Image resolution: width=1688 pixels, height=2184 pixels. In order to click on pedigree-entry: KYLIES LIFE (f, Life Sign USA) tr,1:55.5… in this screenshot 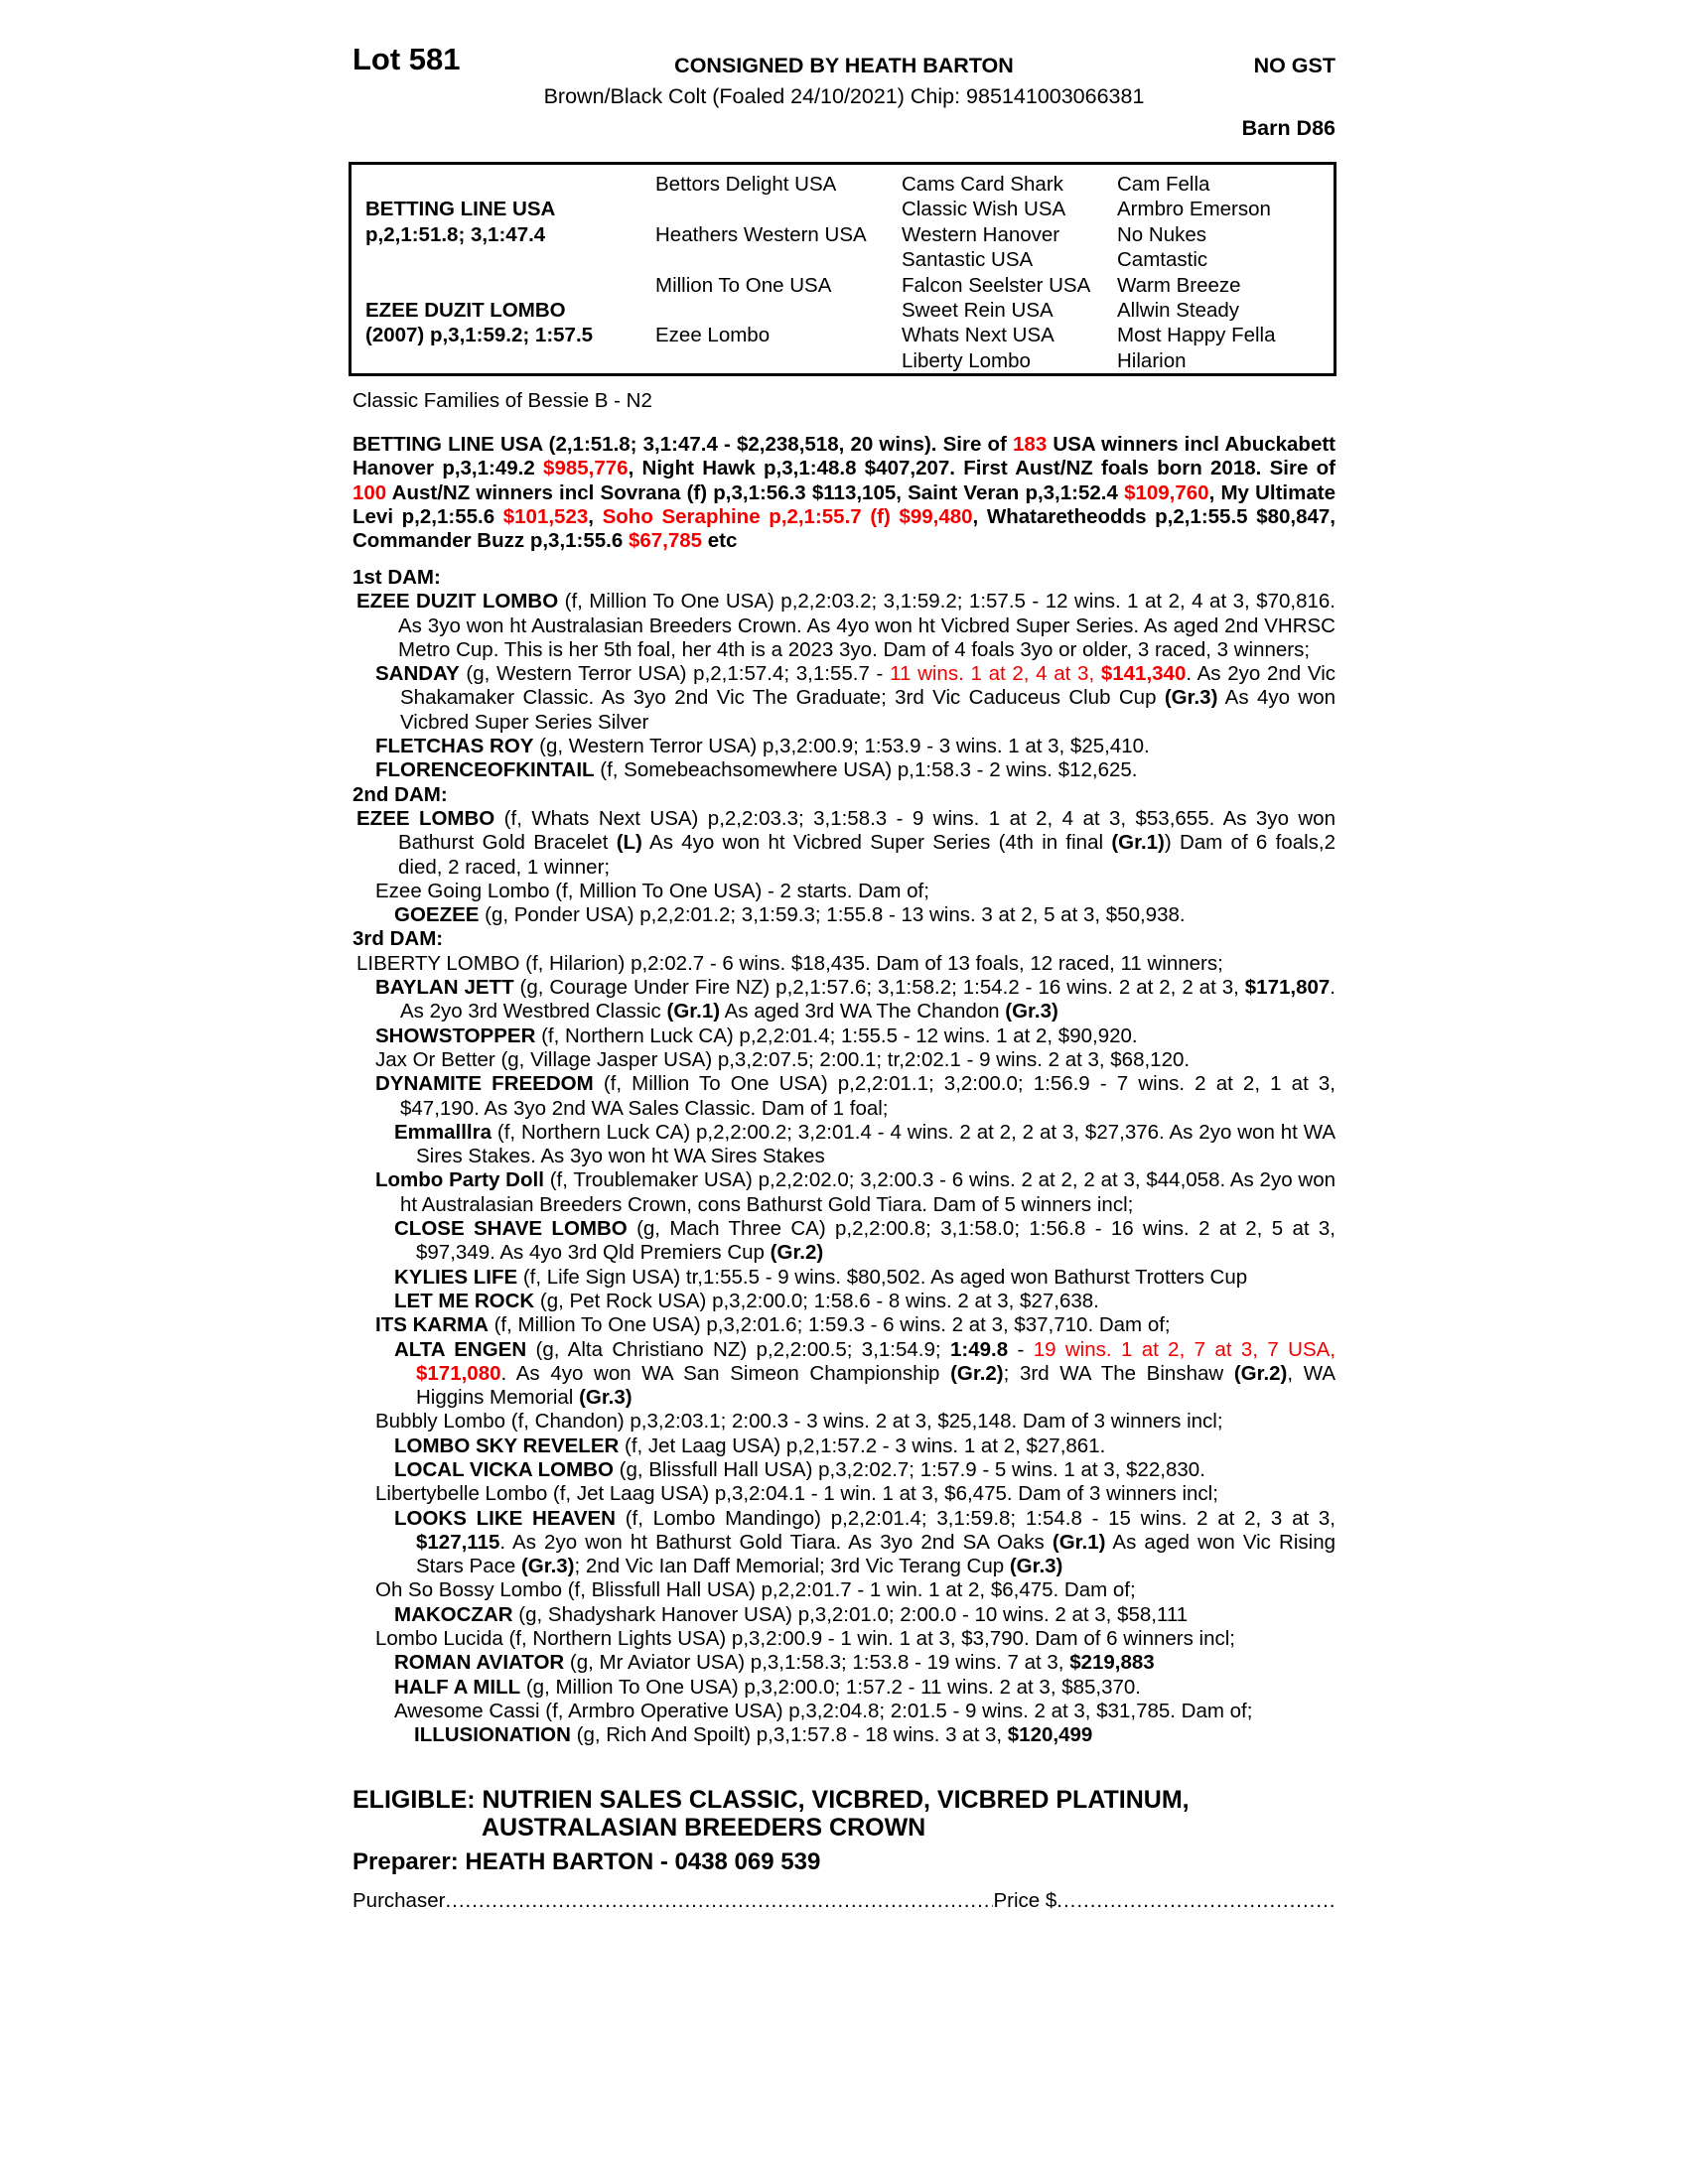, I will do `click(844, 1278)`.